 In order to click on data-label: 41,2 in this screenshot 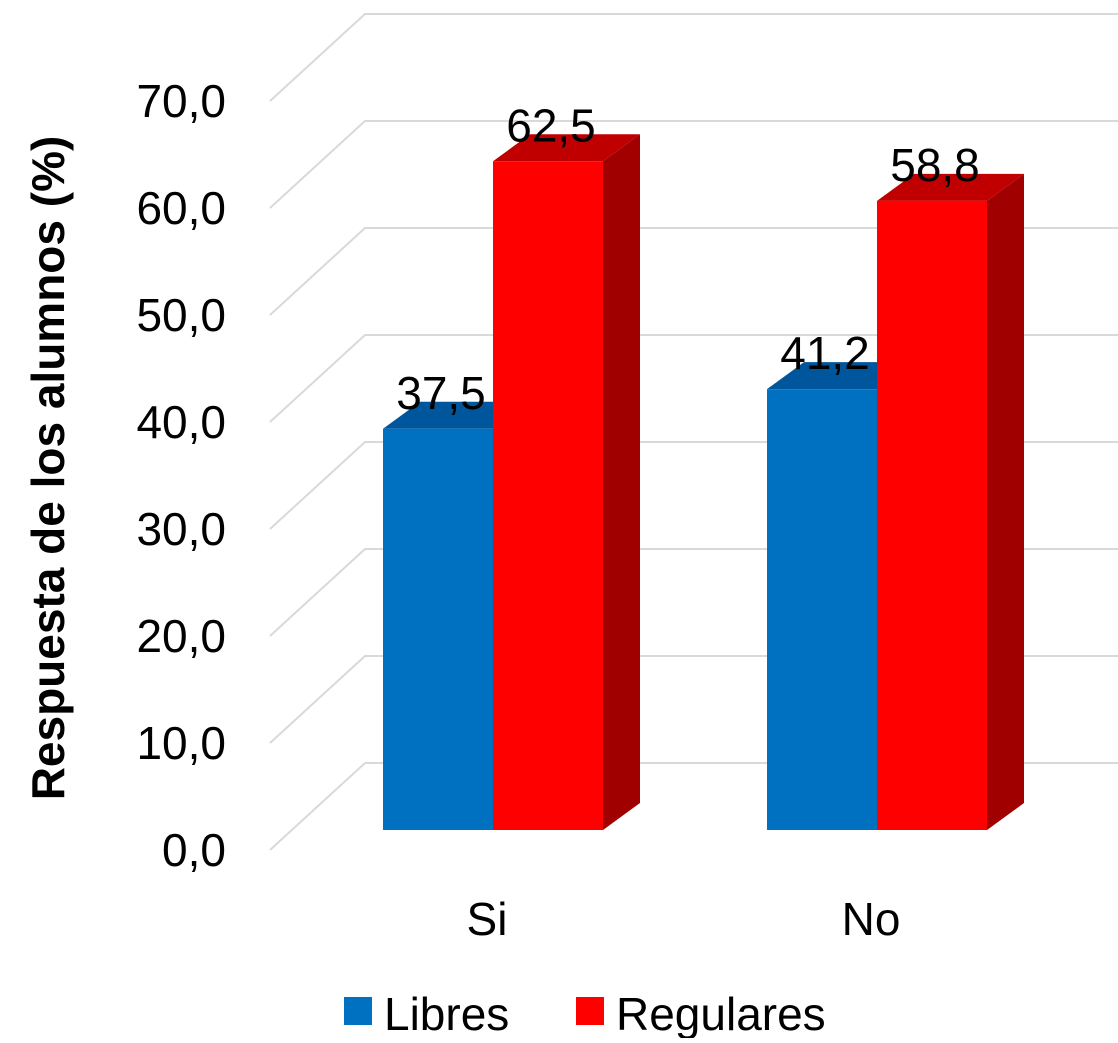, I will do `click(825, 353)`.